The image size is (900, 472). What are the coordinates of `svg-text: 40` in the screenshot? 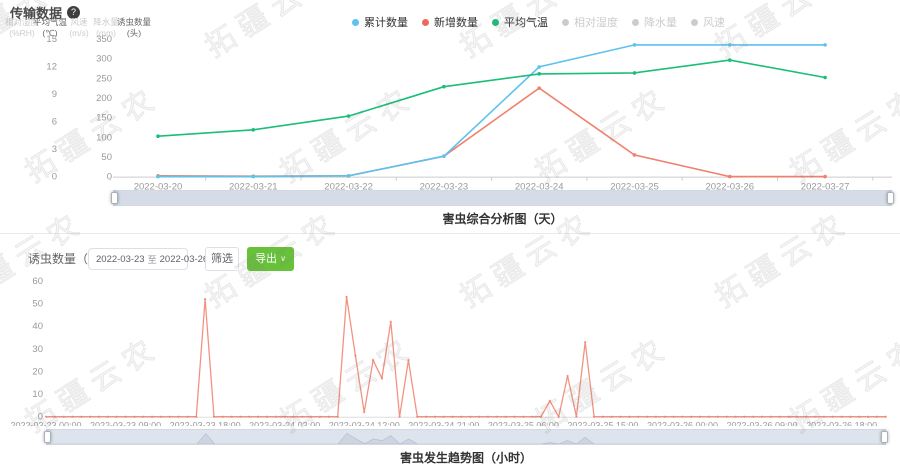 It's located at (37, 326).